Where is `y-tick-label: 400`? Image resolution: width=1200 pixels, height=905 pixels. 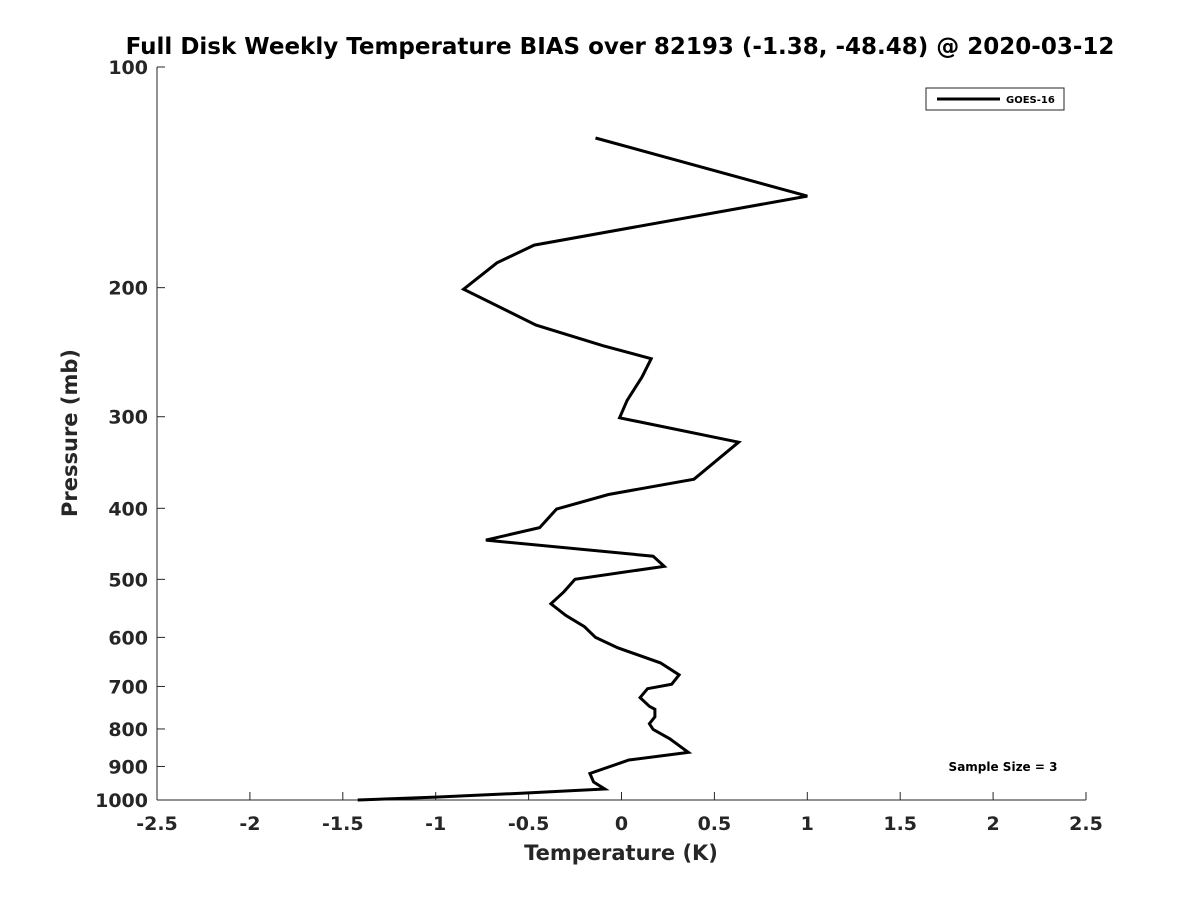 y-tick-label: 400 is located at coordinates (128, 509).